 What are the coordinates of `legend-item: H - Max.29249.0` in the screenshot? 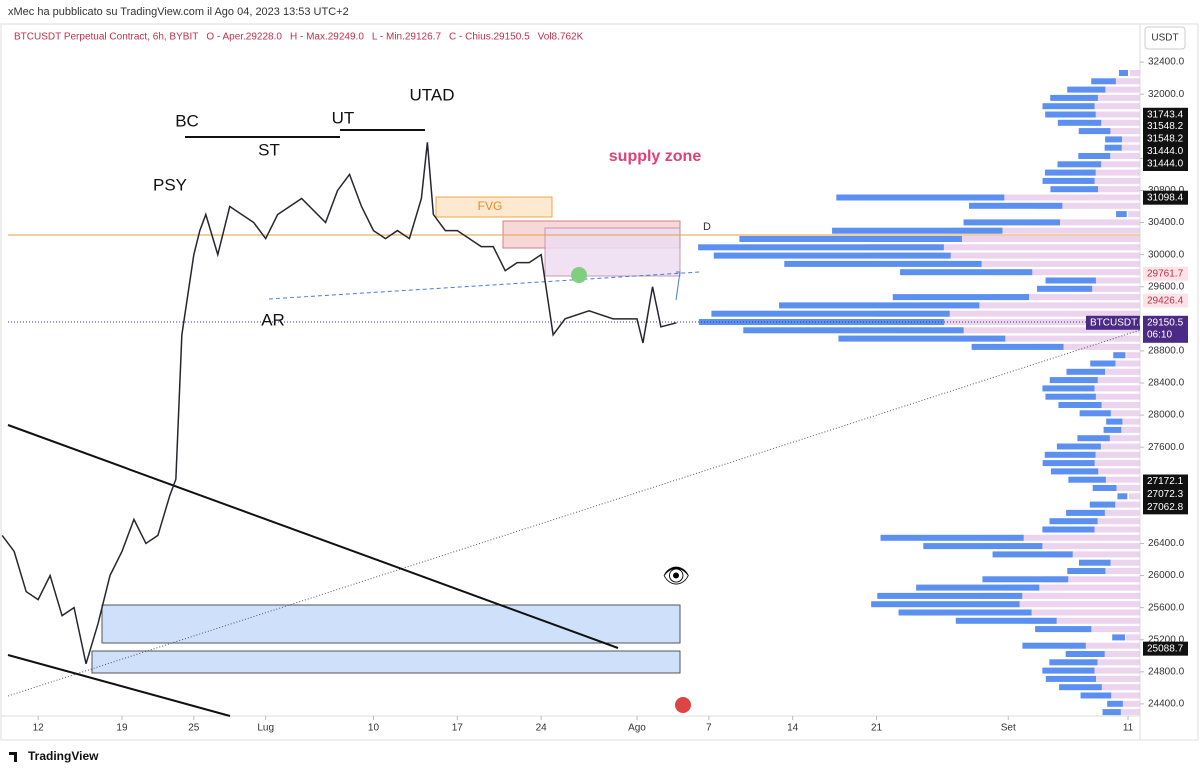 It's located at (327, 37).